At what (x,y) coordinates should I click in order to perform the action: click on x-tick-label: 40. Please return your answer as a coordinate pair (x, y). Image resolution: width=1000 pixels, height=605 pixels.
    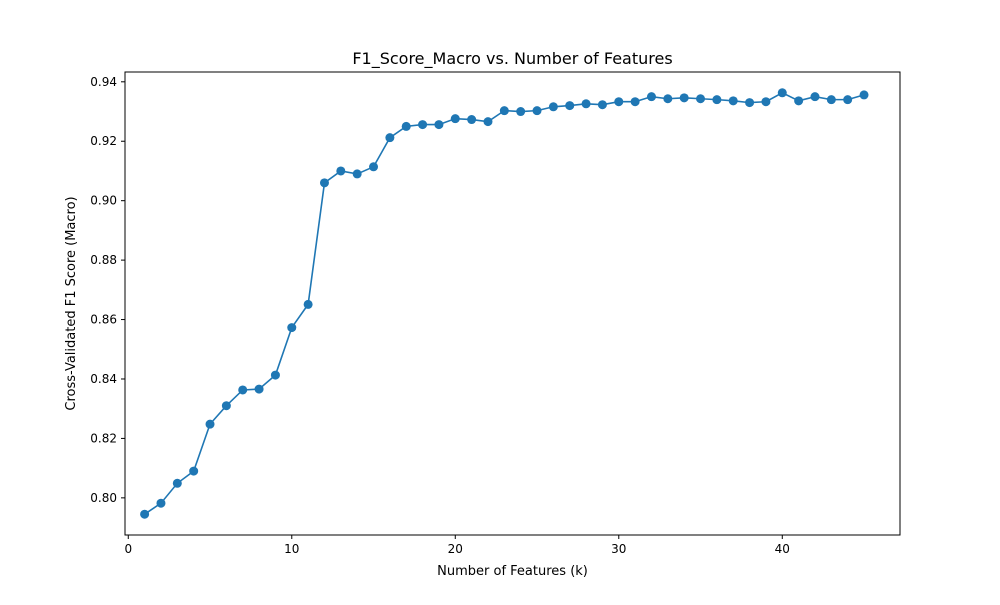
    Looking at the image, I should click on (782, 549).